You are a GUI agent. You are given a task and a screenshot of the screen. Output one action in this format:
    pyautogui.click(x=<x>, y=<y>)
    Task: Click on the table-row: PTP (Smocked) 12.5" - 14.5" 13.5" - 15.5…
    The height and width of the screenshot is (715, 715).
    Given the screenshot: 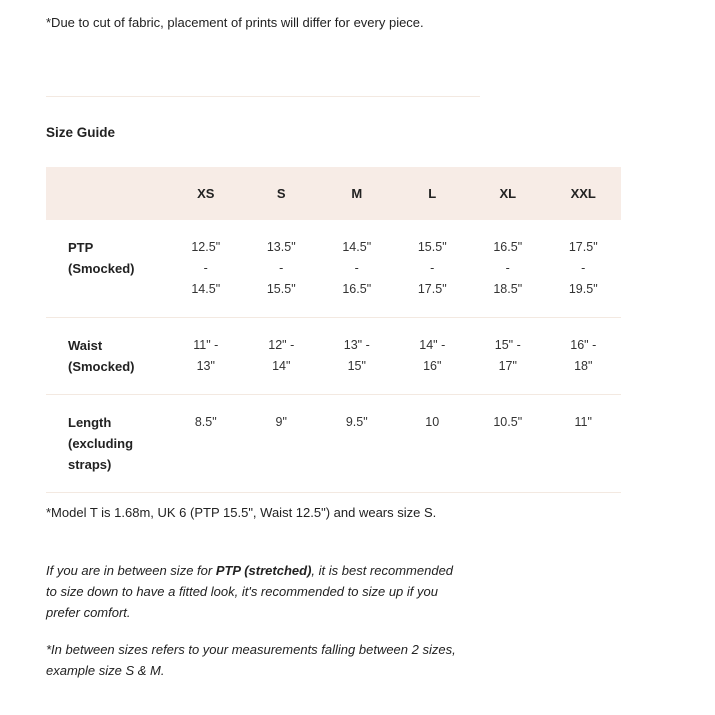 What is the action you would take?
    pyautogui.click(x=333, y=269)
    